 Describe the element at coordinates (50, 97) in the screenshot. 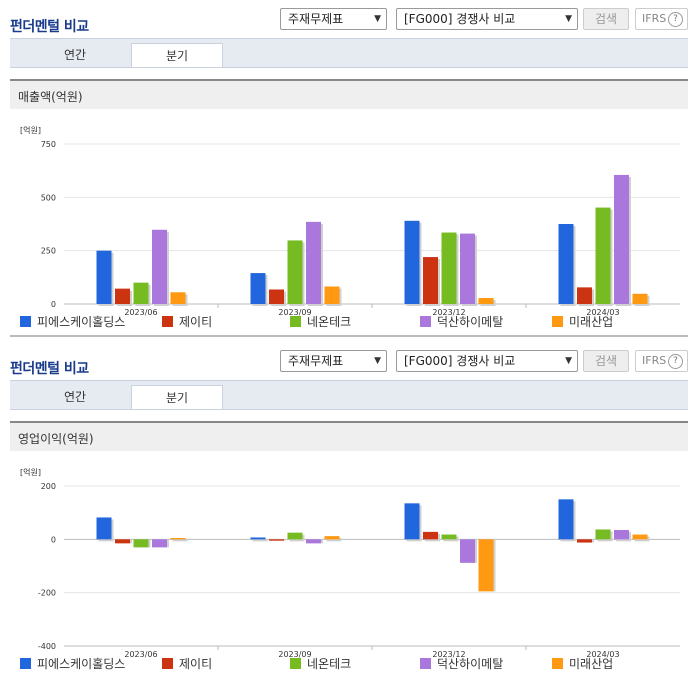

I see `chart-title: 매출액(억원)` at that location.